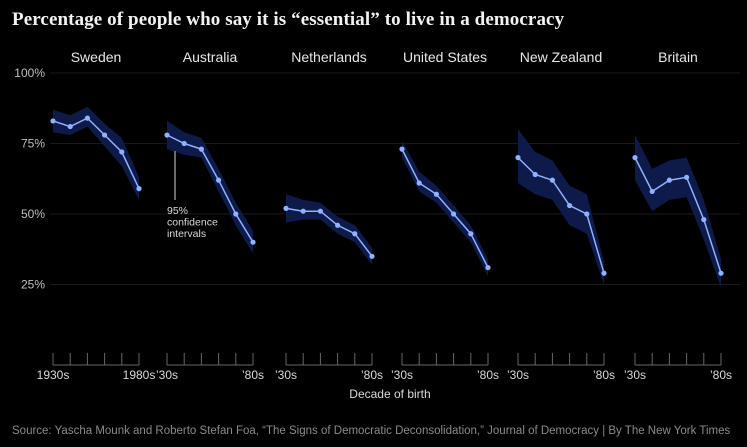 This screenshot has height=447, width=747. I want to click on panel-title: Sweden, so click(96, 57).